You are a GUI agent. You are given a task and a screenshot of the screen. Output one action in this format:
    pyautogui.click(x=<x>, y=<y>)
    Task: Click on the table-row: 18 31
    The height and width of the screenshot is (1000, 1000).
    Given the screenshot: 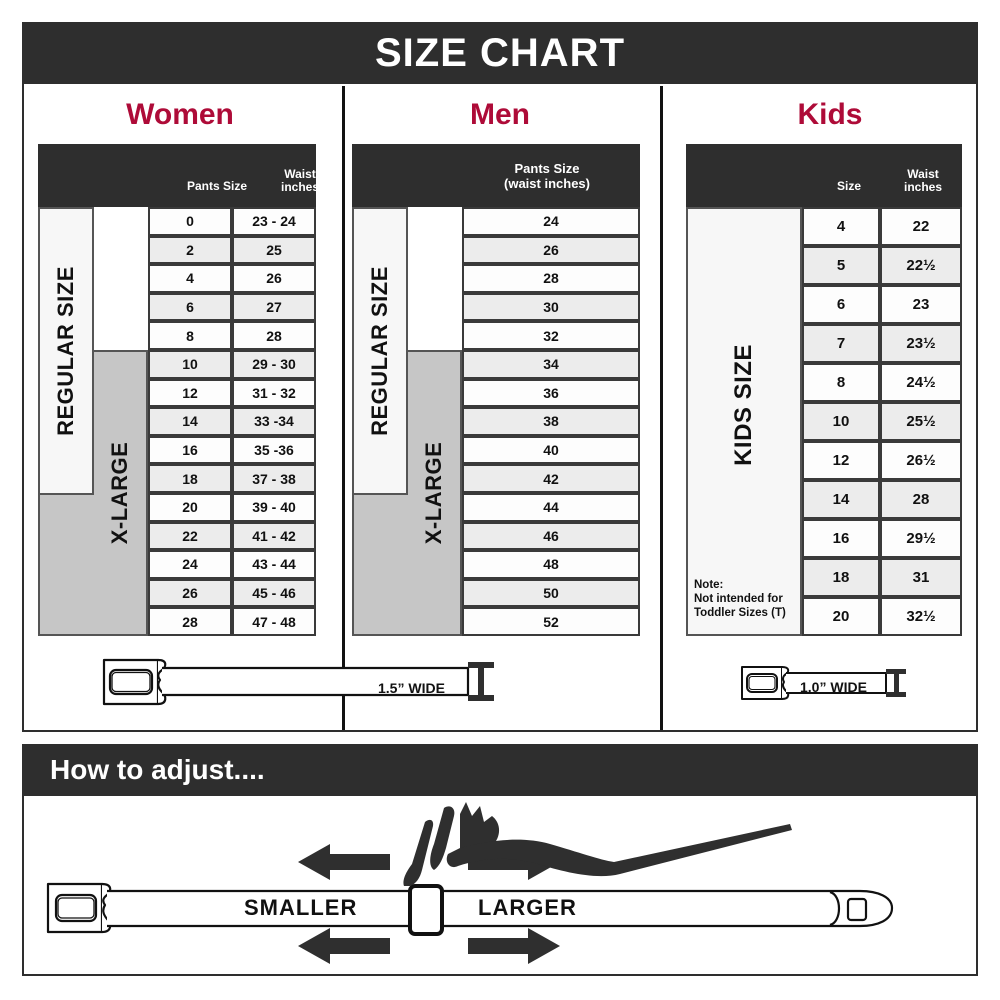 What is the action you would take?
    pyautogui.click(x=882, y=577)
    